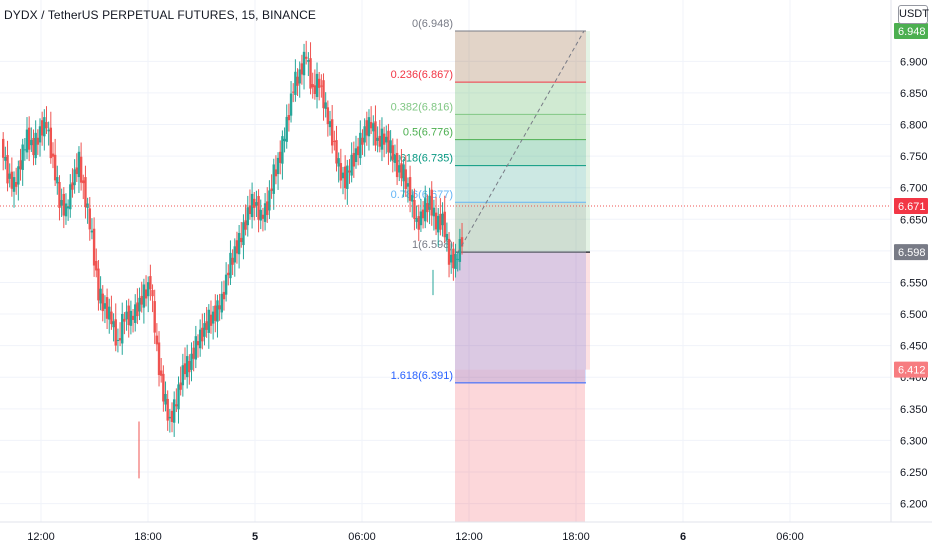 Image resolution: width=932 pixels, height=550 pixels. What do you see at coordinates (520, 445) in the screenshot?
I see `extension-zone` at bounding box center [520, 445].